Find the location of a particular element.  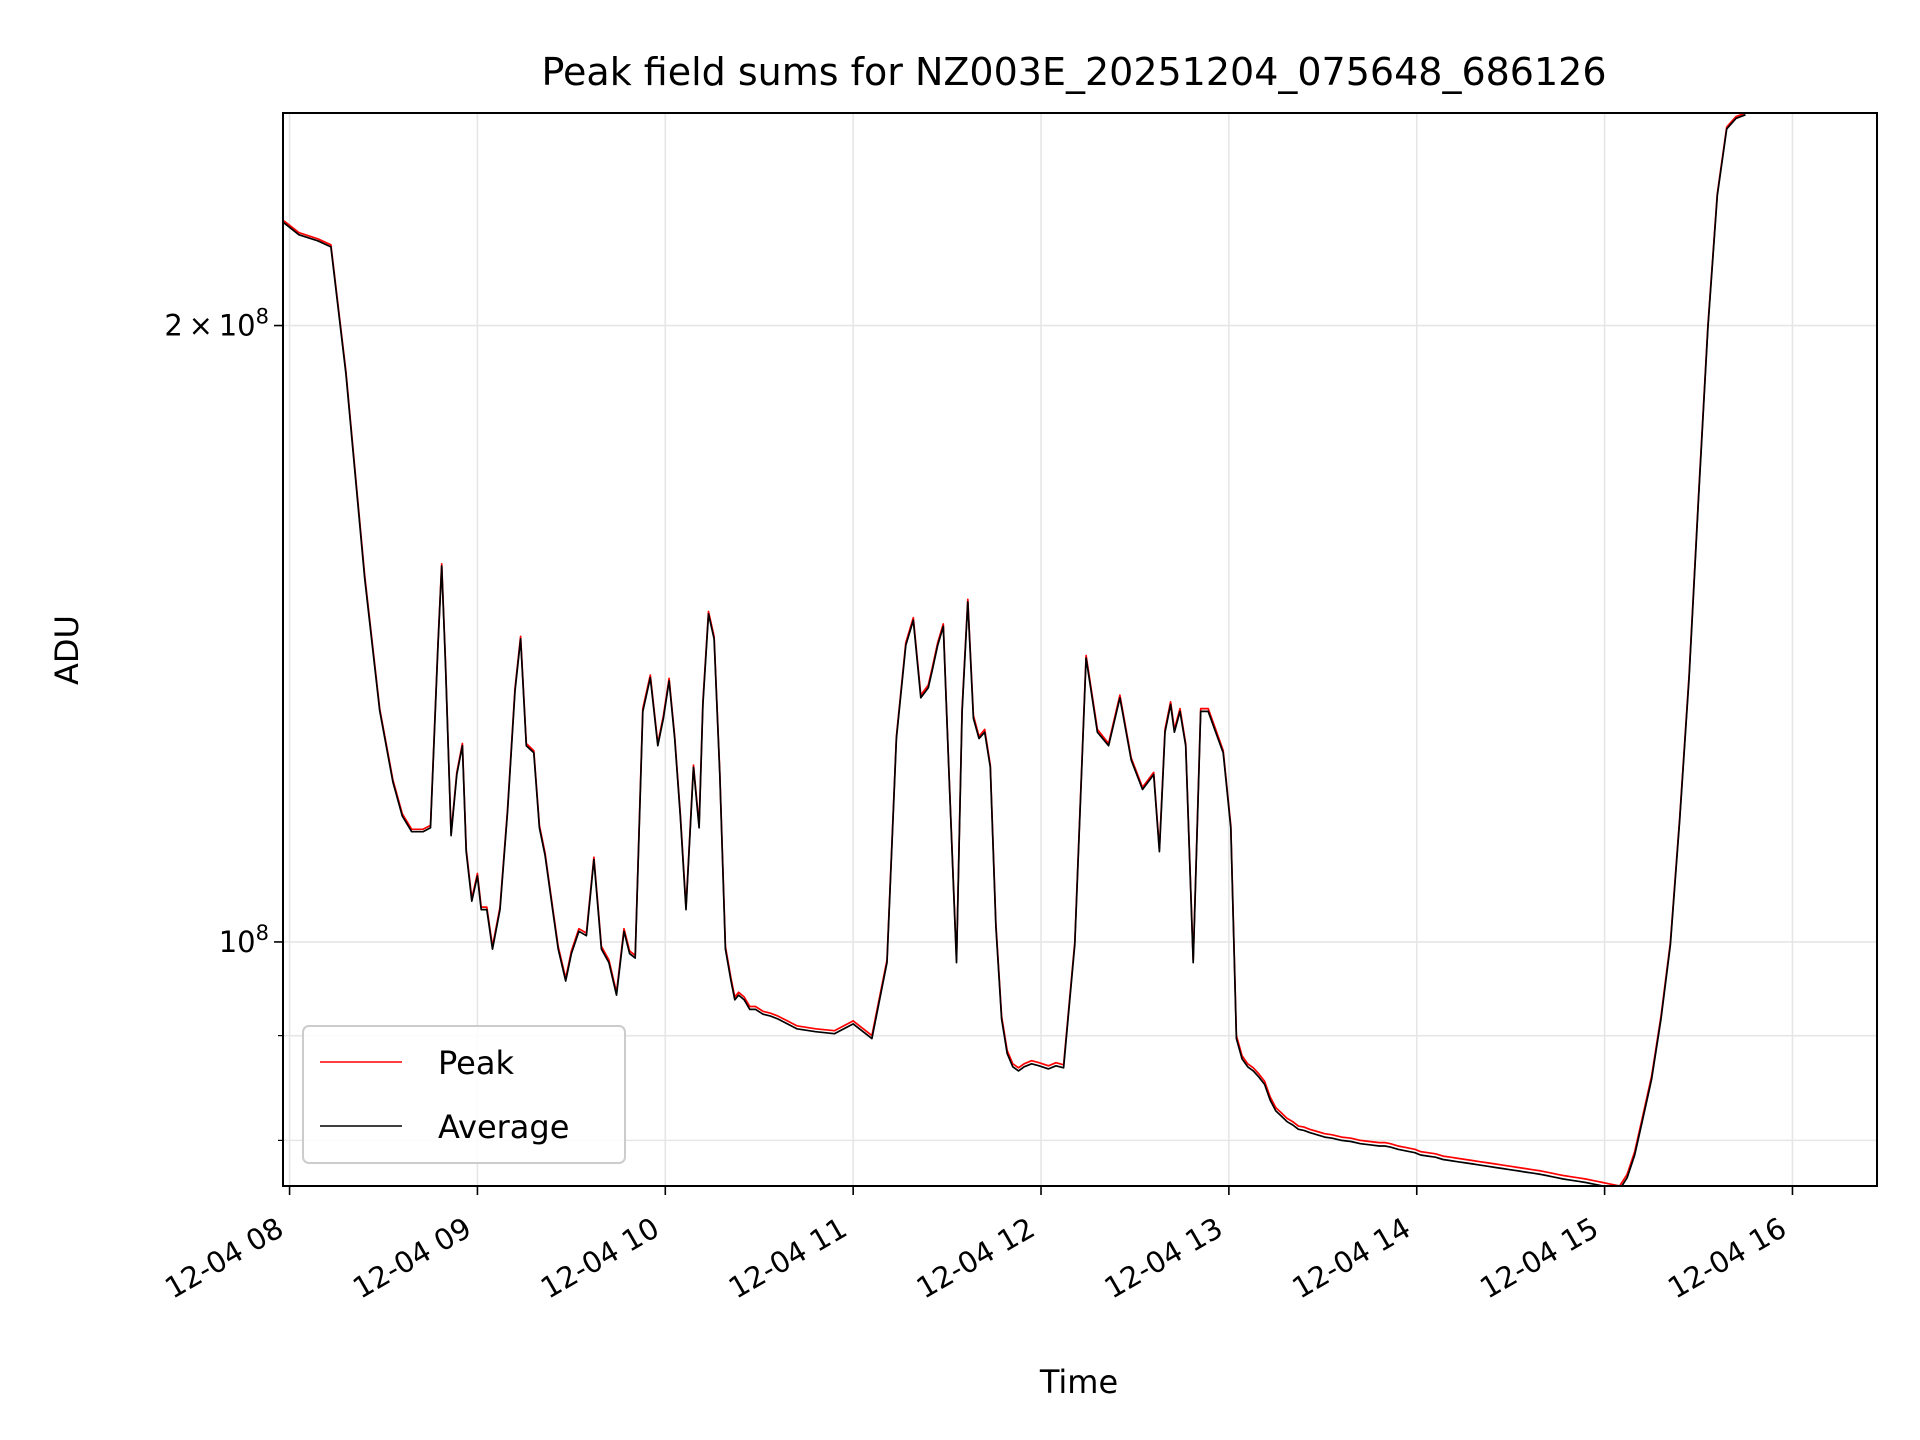

legend-label-peak: Peak is located at coordinates (476, 1063).